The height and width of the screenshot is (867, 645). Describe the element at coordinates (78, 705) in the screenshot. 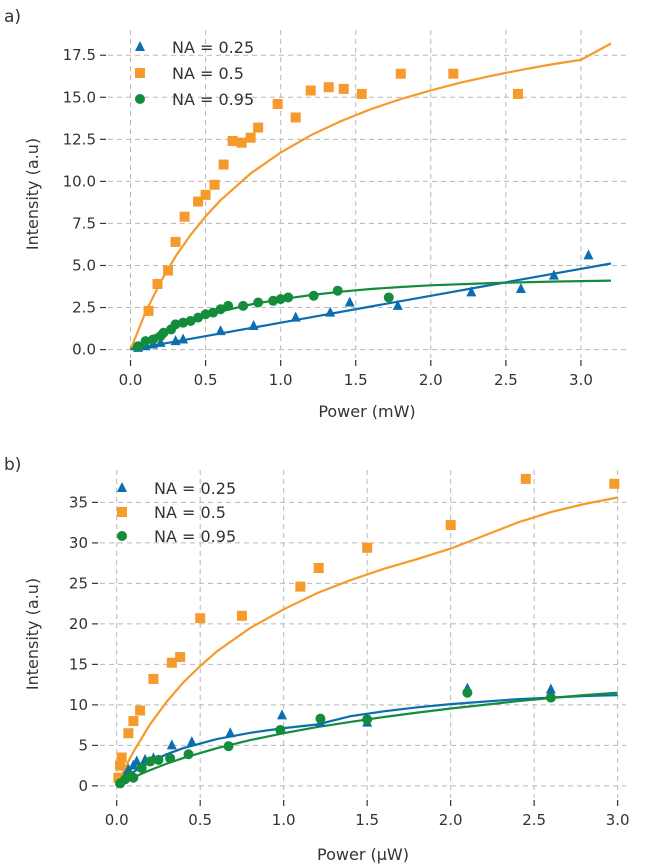

I see `y-tick-label: 10` at that location.